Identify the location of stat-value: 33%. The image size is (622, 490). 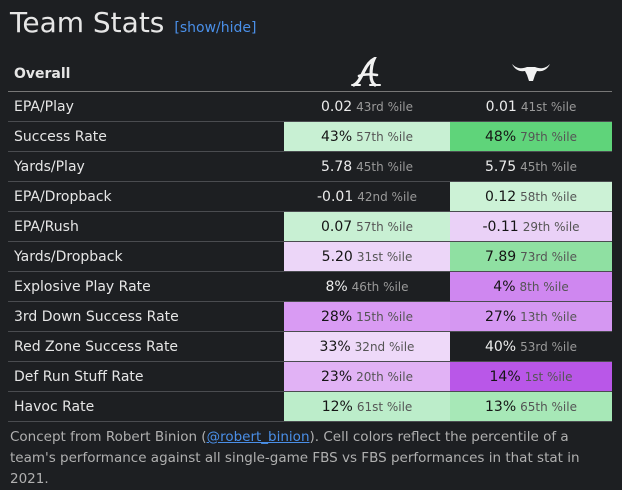
(335, 346).